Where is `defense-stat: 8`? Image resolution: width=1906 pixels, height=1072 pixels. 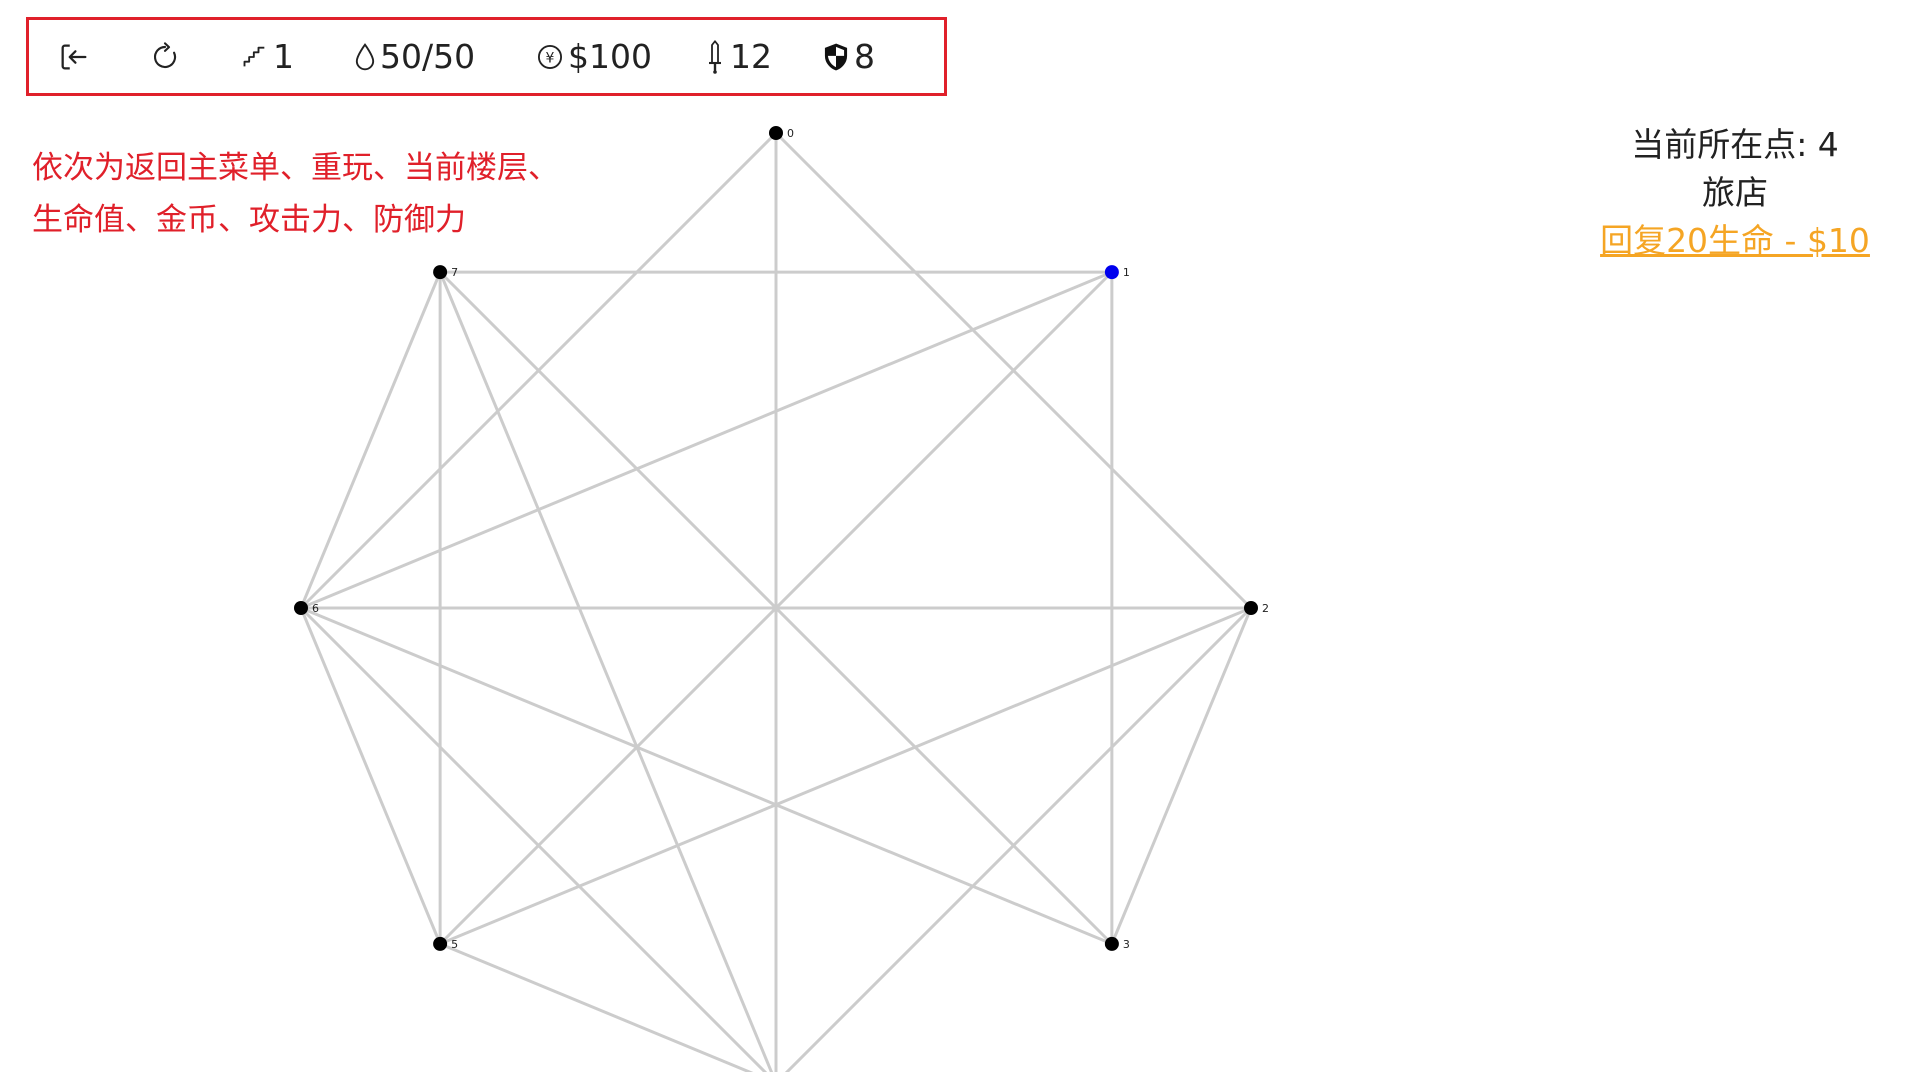 defense-stat: 8 is located at coordinates (848, 56).